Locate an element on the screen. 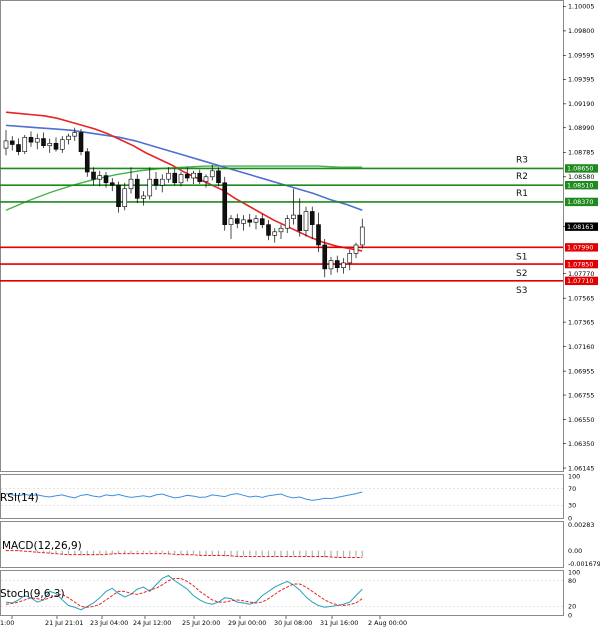 The width and height of the screenshot is (600, 632). price-tick-label: 1.10005 is located at coordinates (581, 7).